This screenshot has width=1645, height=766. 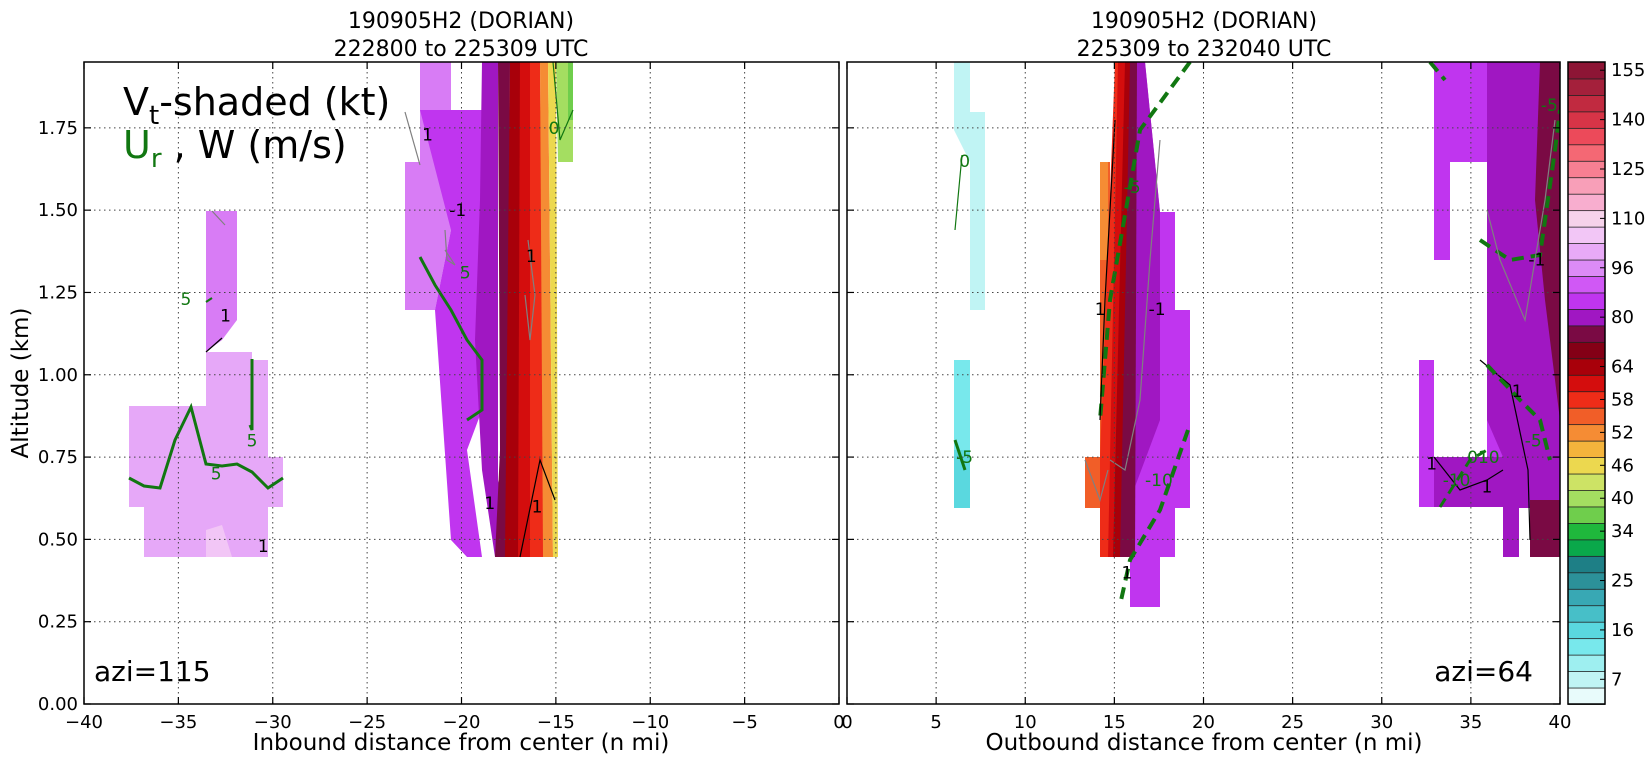 What do you see at coordinates (451, 333) in the screenshot?
I see `left-shade-strip-purple` at bounding box center [451, 333].